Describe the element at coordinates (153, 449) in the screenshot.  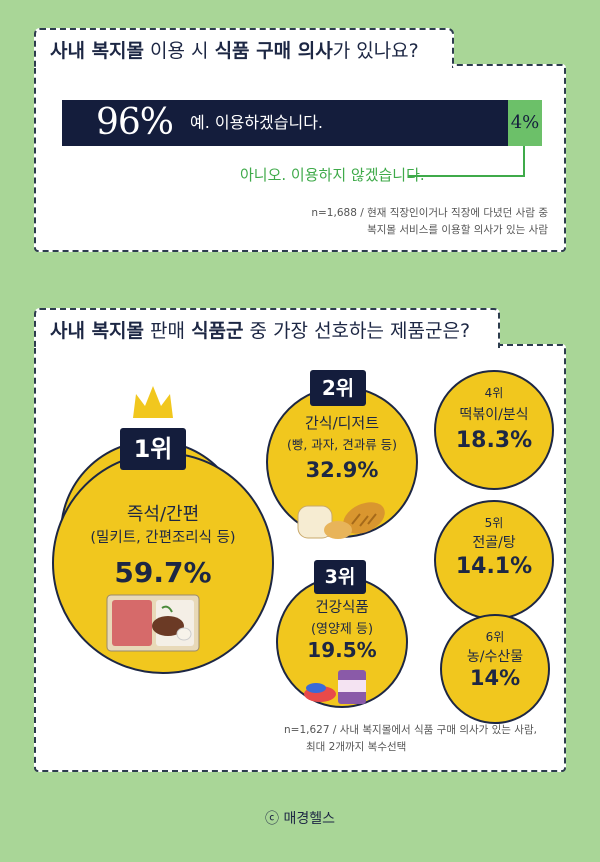
I see `rank-1-badge: 1위` at that location.